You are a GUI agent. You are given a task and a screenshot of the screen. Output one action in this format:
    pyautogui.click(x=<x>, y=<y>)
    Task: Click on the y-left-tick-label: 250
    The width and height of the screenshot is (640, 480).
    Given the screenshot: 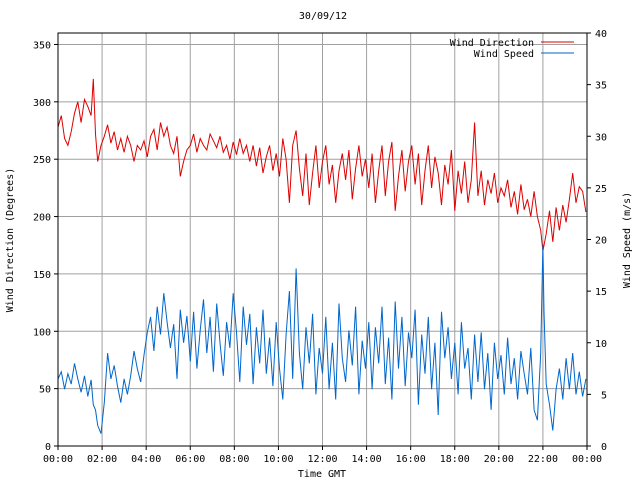 What is the action you would take?
    pyautogui.click(x=42, y=160)
    